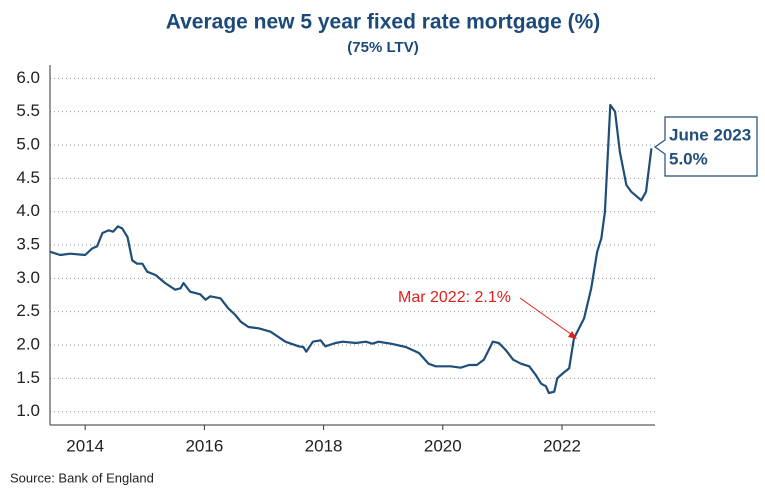 The width and height of the screenshot is (765, 500). I want to click on x-tick-label: 2020, so click(443, 445).